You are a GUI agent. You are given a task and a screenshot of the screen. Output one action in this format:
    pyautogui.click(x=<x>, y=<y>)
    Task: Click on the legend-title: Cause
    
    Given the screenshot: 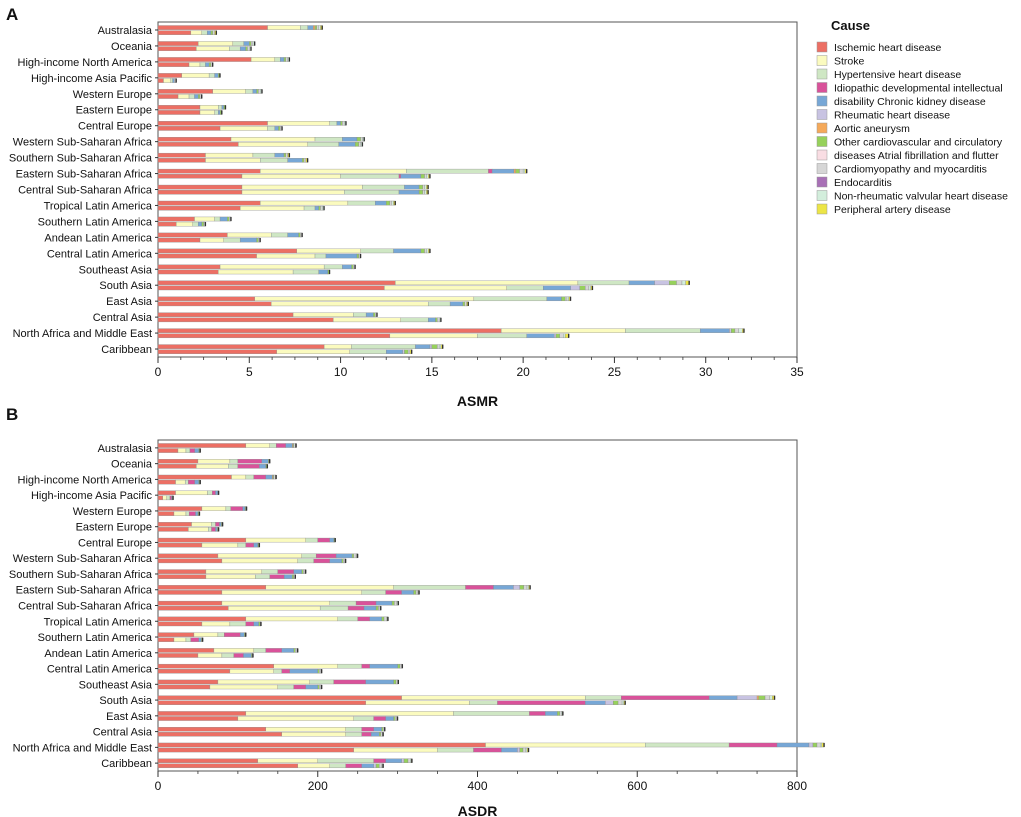 What is the action you would take?
    pyautogui.click(x=850, y=25)
    